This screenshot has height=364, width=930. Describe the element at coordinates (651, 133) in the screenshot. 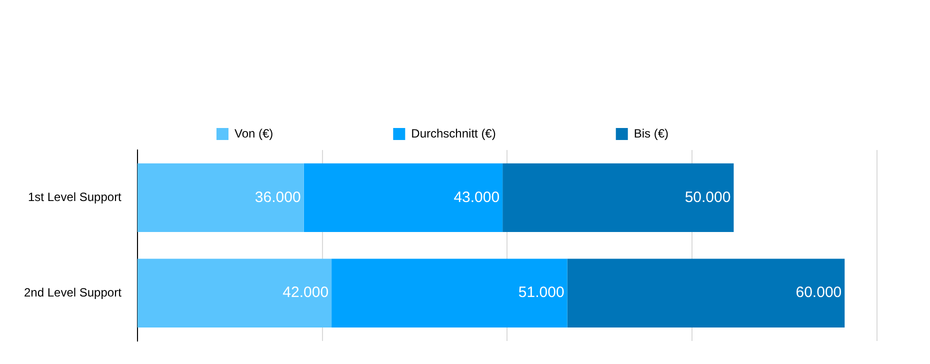

I see `legend-label: Bis (€)` at that location.